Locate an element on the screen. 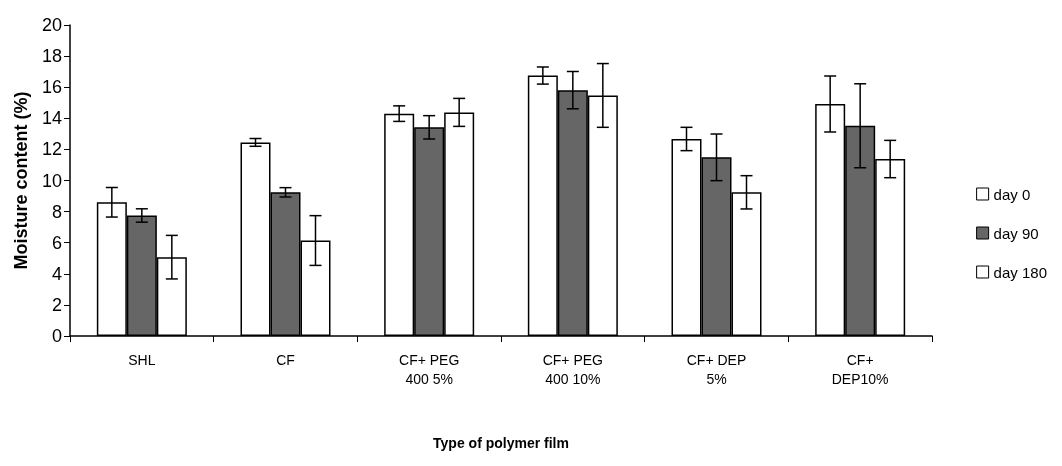  y-tick-label: 20 is located at coordinates (51, 25).